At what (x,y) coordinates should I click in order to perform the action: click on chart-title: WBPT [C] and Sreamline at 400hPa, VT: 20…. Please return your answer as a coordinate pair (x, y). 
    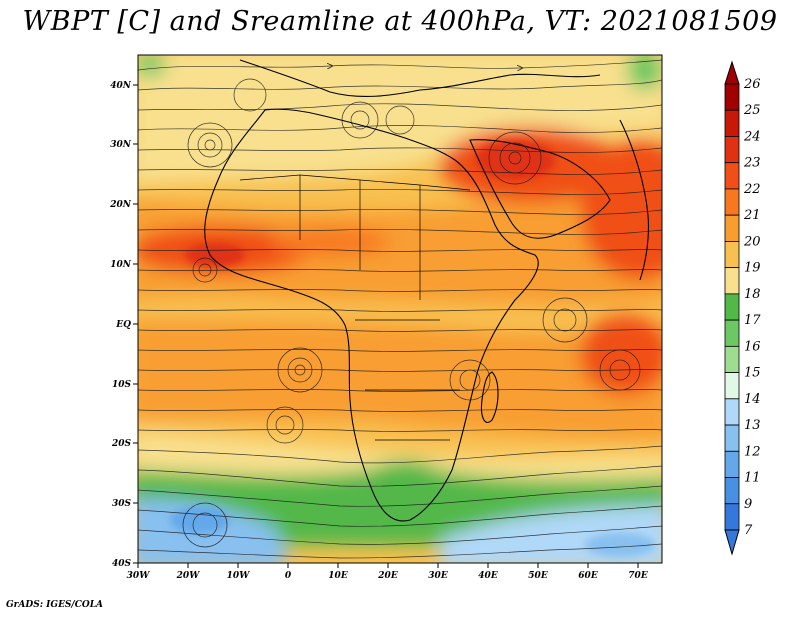
    Looking at the image, I should click on (400, 21).